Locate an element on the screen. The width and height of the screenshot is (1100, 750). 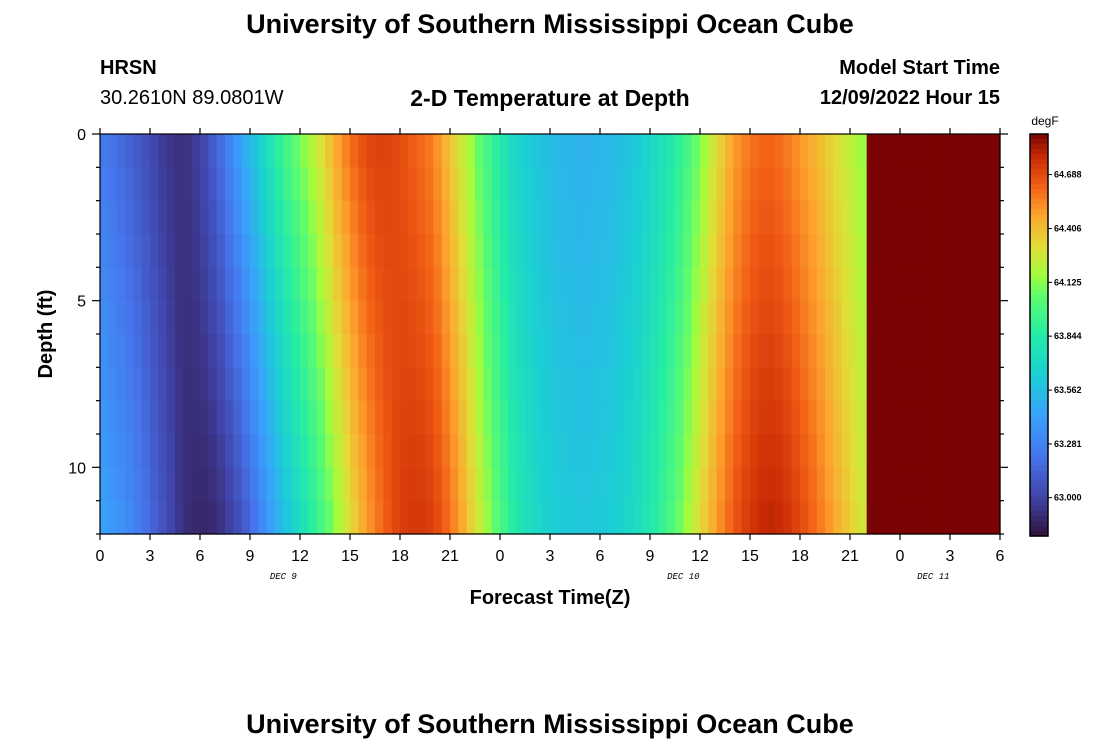
colorbar-tick-label: 63.000 is located at coordinates (1068, 498).